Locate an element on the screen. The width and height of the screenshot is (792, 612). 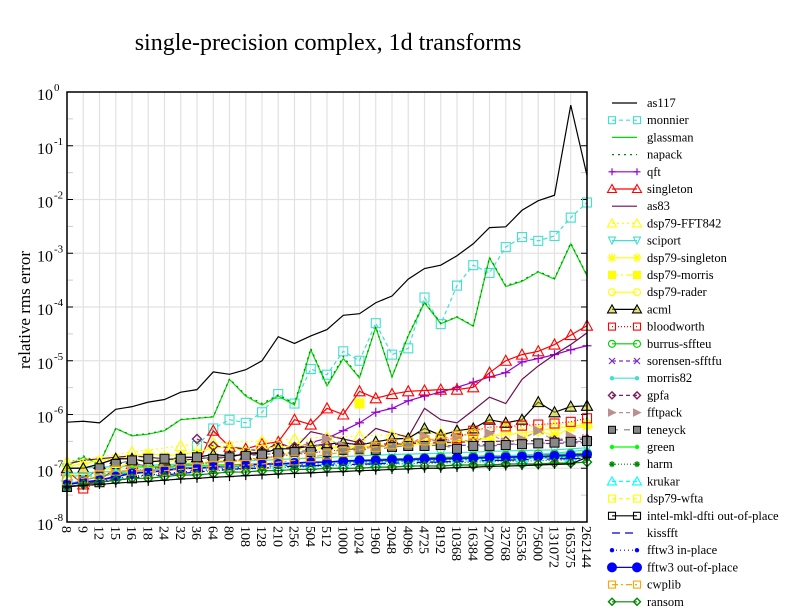
legend-label: teneyck is located at coordinates (667, 430).